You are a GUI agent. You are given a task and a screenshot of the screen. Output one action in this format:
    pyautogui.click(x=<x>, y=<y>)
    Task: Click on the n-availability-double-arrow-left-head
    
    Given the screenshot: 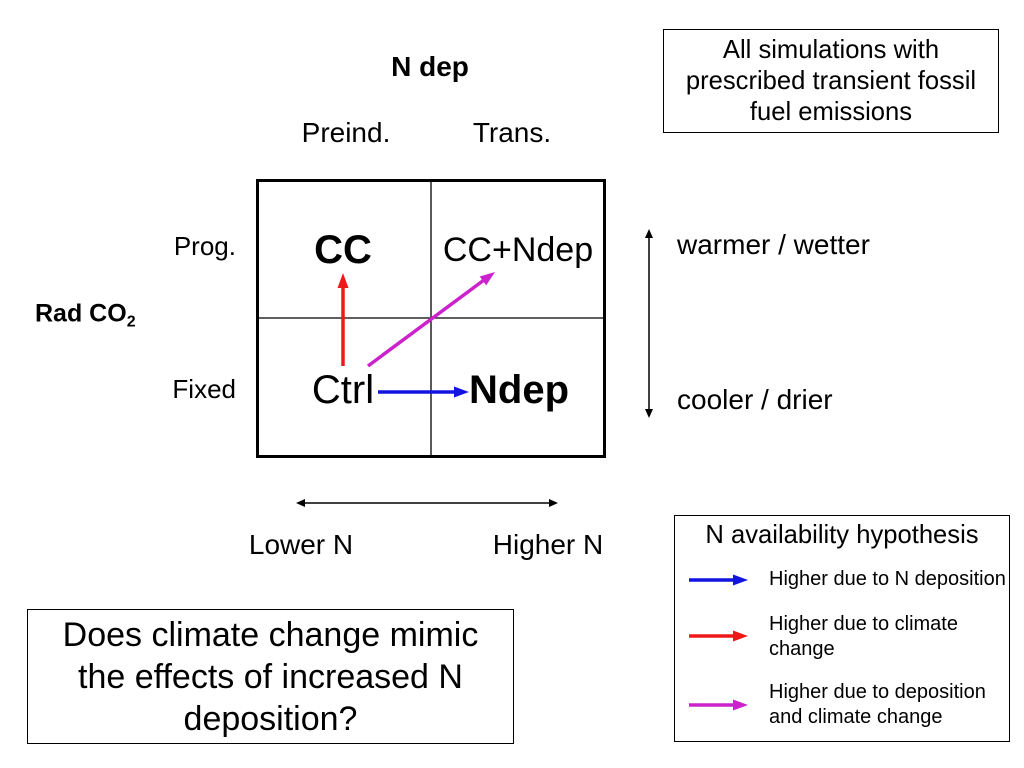 What is the action you would take?
    pyautogui.click(x=300, y=503)
    